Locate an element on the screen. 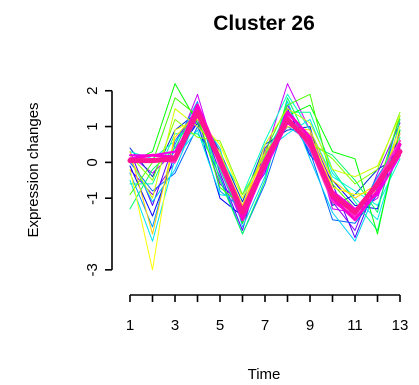 This screenshot has height=385, width=419. y-tick-label: -1 is located at coordinates (92, 198).